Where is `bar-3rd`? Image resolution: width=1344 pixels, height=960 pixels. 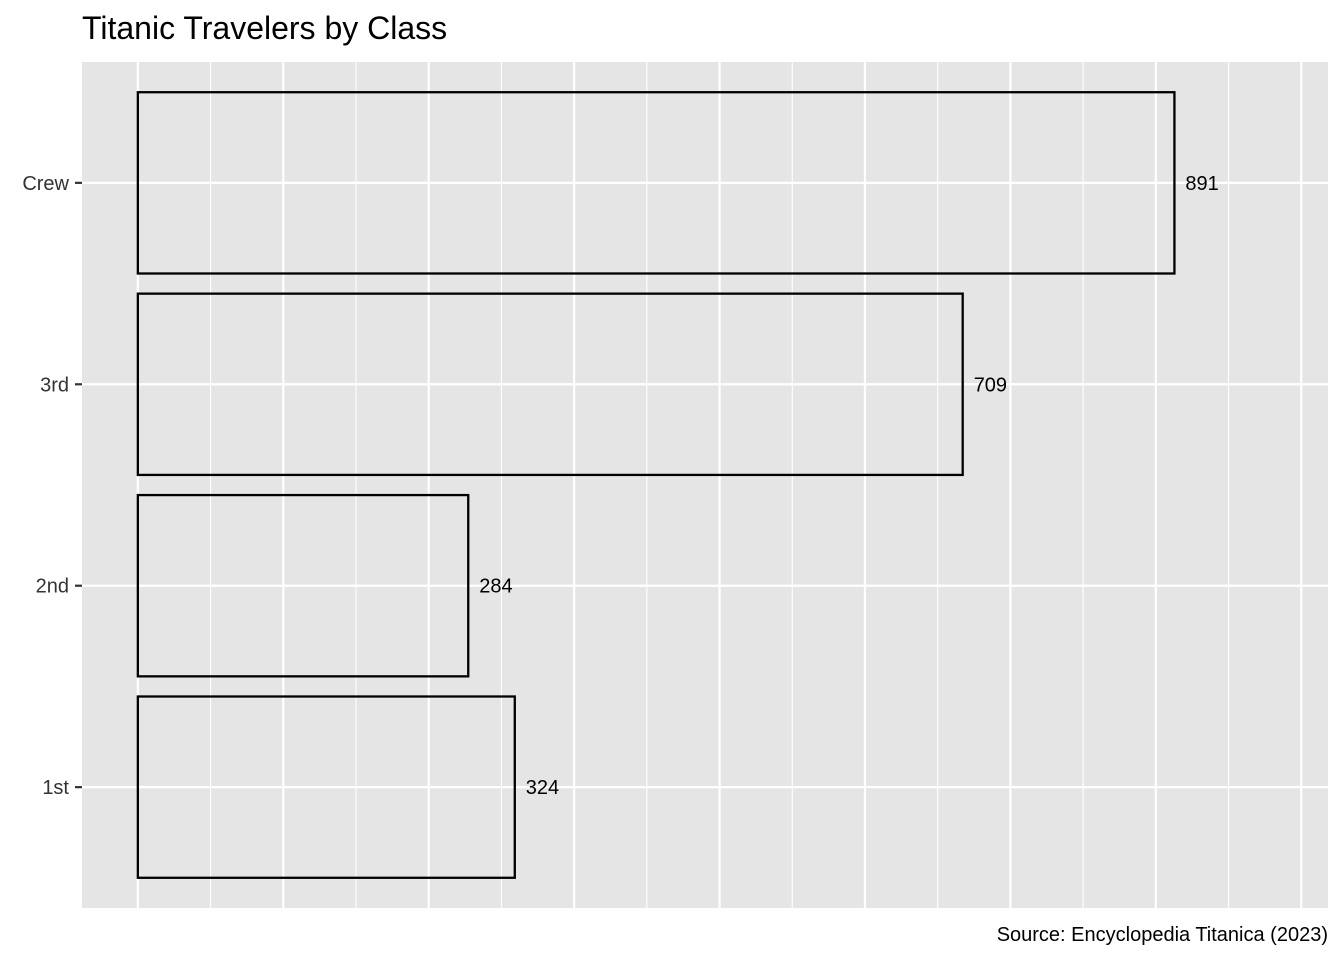 bar-3rd is located at coordinates (550, 384).